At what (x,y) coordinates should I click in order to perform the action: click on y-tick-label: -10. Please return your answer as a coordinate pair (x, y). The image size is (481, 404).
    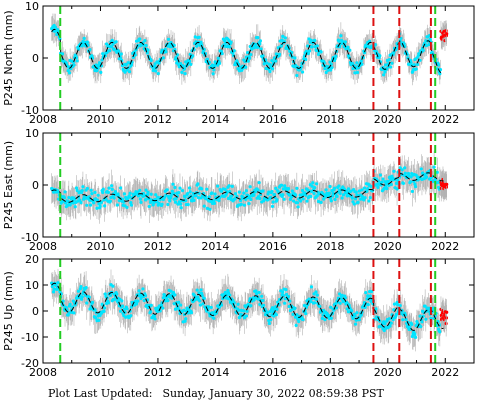
    Looking at the image, I should click on (30, 110).